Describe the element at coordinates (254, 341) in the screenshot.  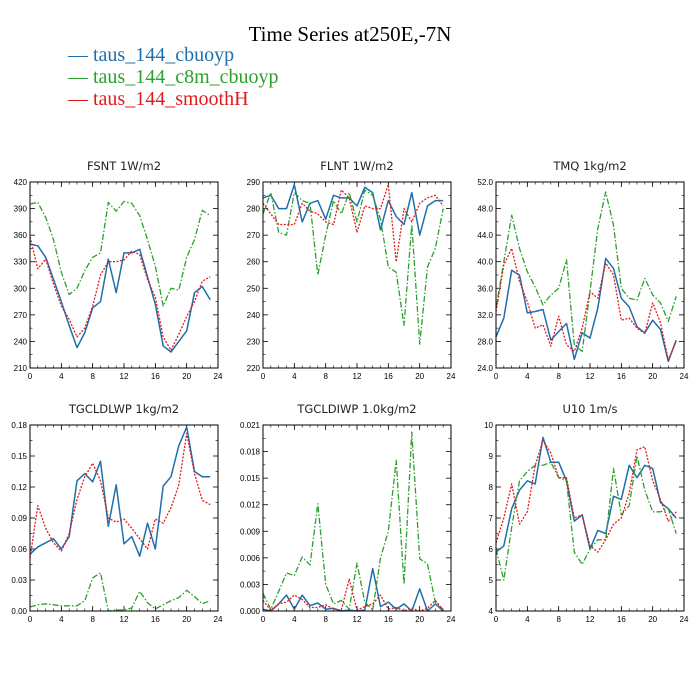
I see `y-tick-label: 230` at that location.